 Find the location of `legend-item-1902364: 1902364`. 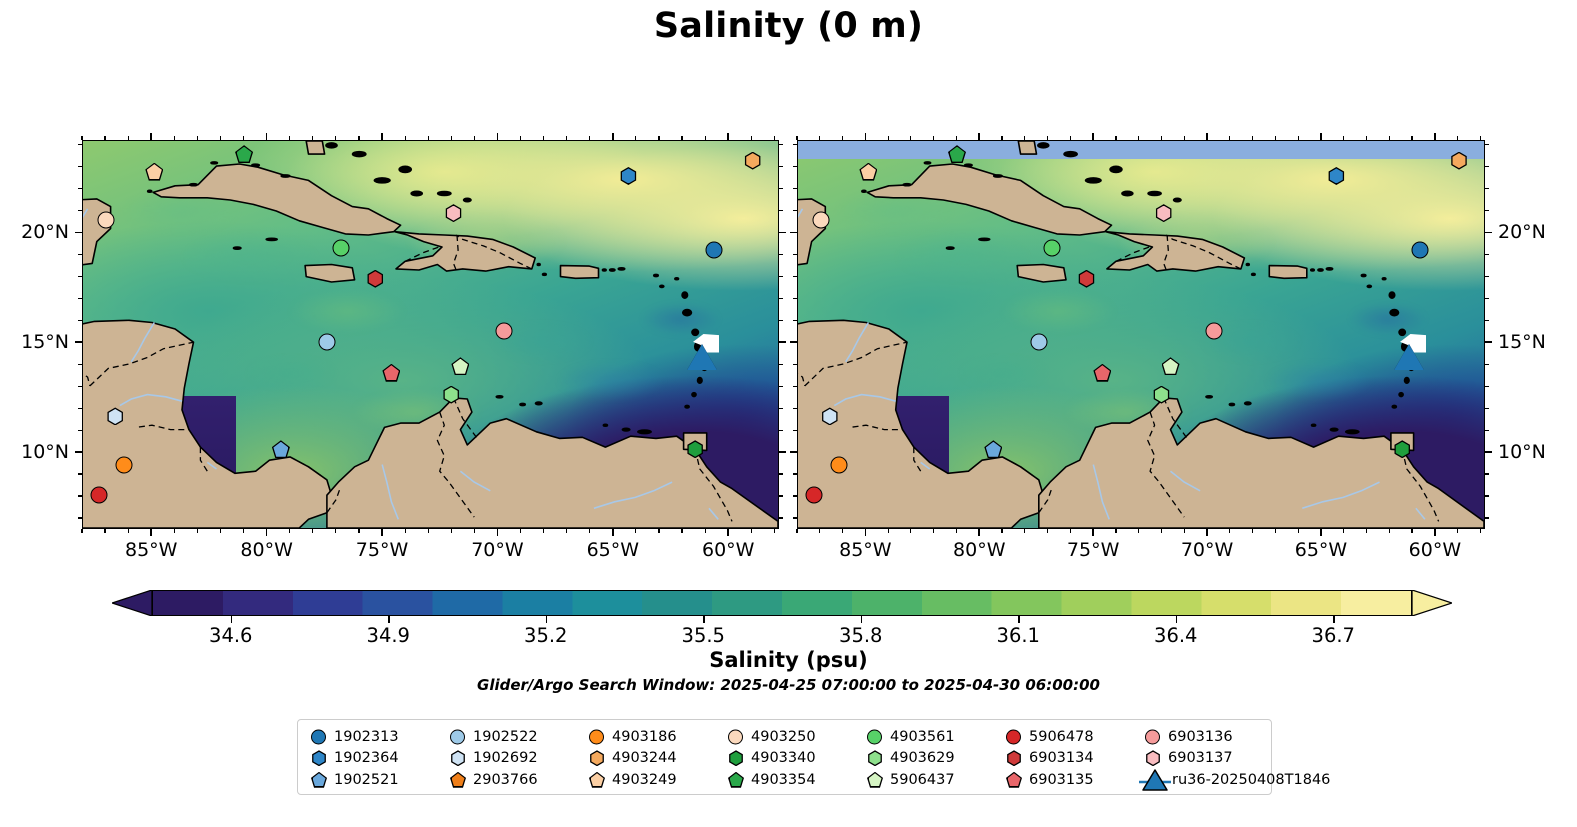

legend-item-1902364: 1902364 is located at coordinates (377, 759).